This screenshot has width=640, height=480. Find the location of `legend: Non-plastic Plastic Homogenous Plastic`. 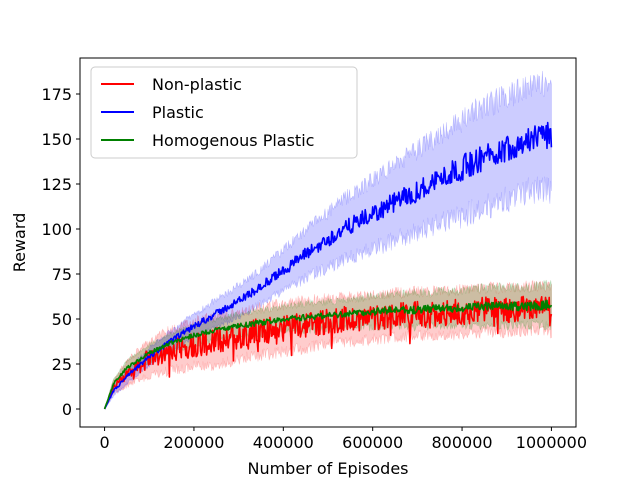

legend: Non-plastic Plastic Homogenous Plastic is located at coordinates (224, 112).